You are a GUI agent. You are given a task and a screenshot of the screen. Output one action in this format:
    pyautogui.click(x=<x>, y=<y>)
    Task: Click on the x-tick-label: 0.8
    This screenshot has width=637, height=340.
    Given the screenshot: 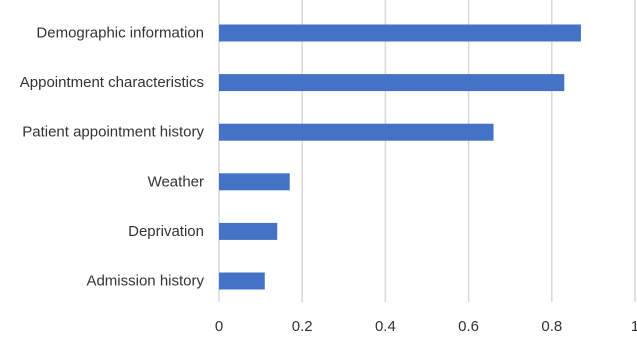 What is the action you would take?
    pyautogui.click(x=551, y=326)
    